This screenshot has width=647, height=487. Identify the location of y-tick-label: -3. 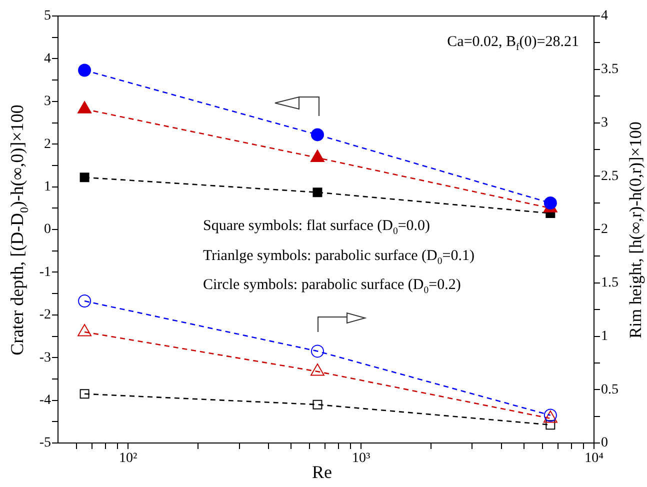
(45, 358).